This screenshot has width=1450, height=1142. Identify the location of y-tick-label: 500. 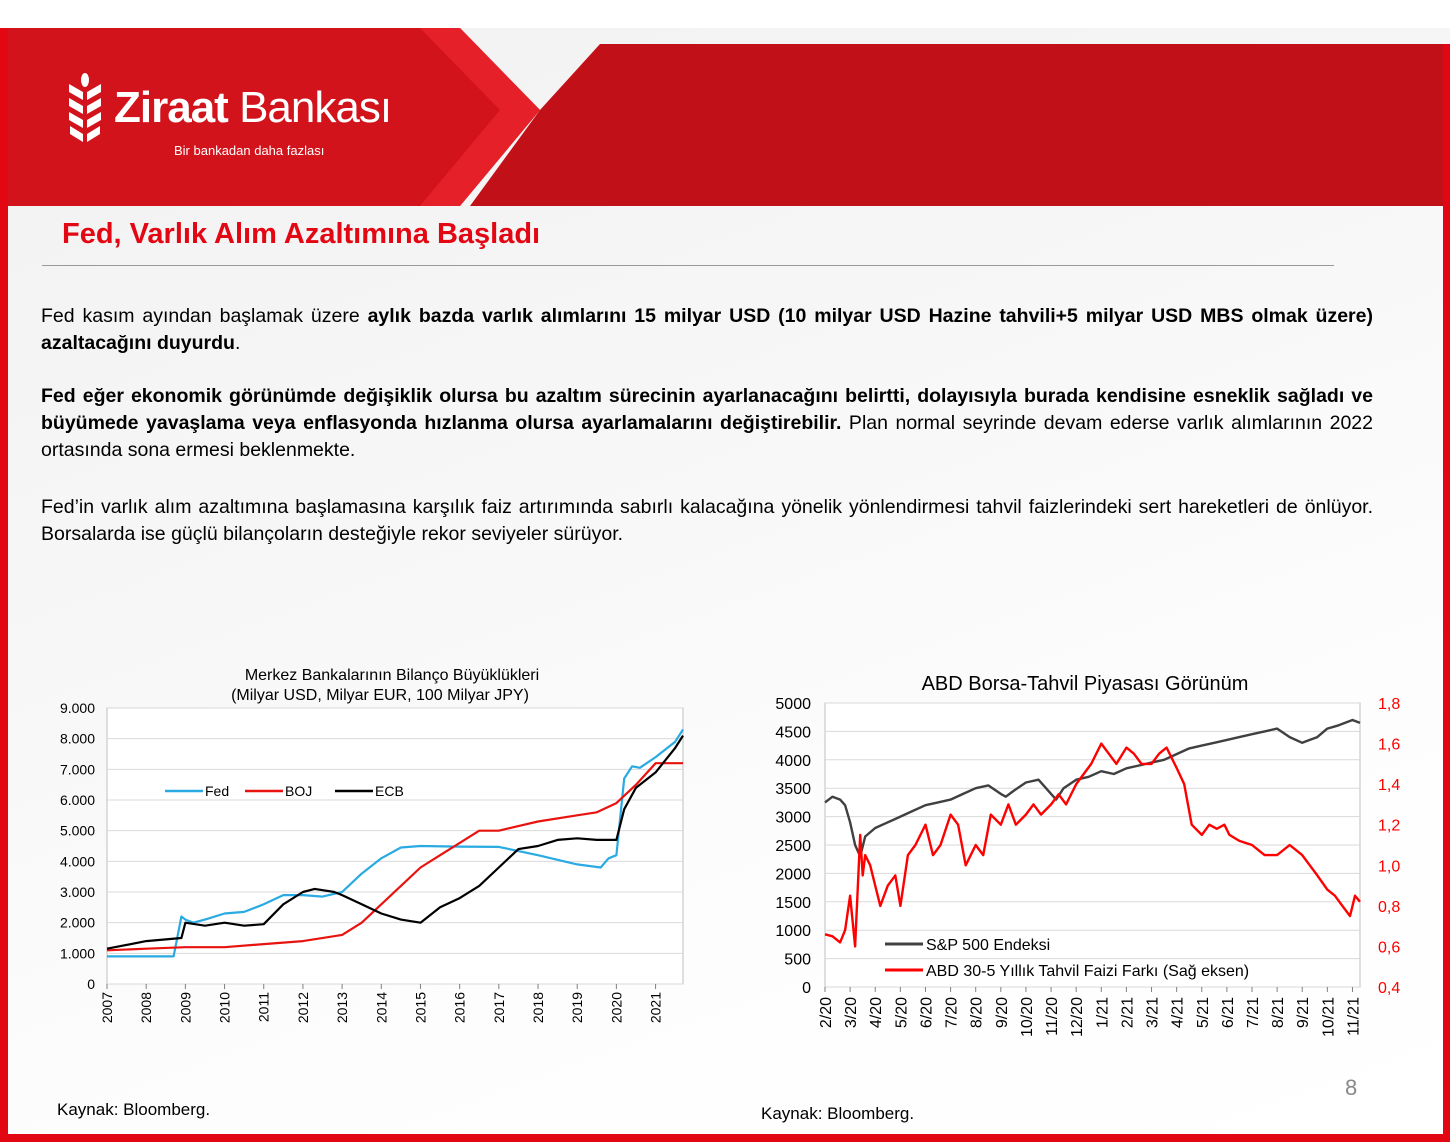
(797, 960).